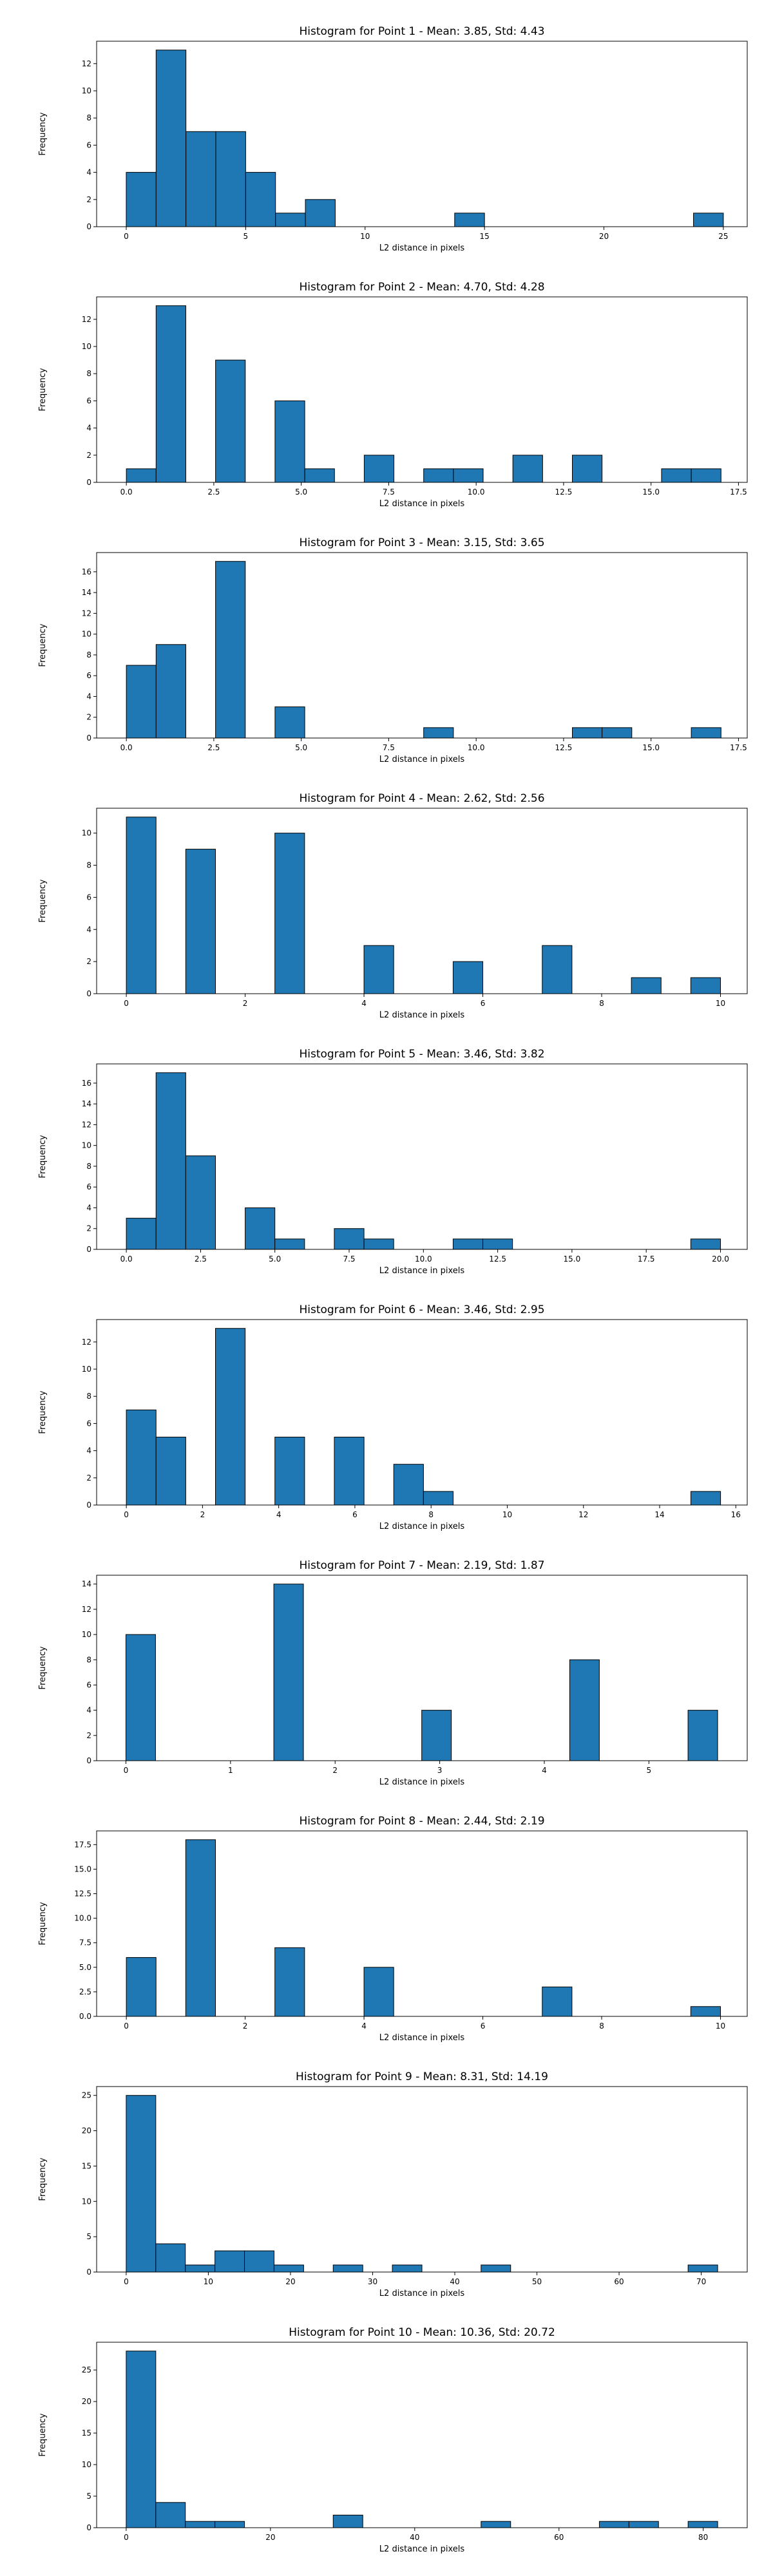  I want to click on chart-5-ytick-label: 2, so click(88, 1228).